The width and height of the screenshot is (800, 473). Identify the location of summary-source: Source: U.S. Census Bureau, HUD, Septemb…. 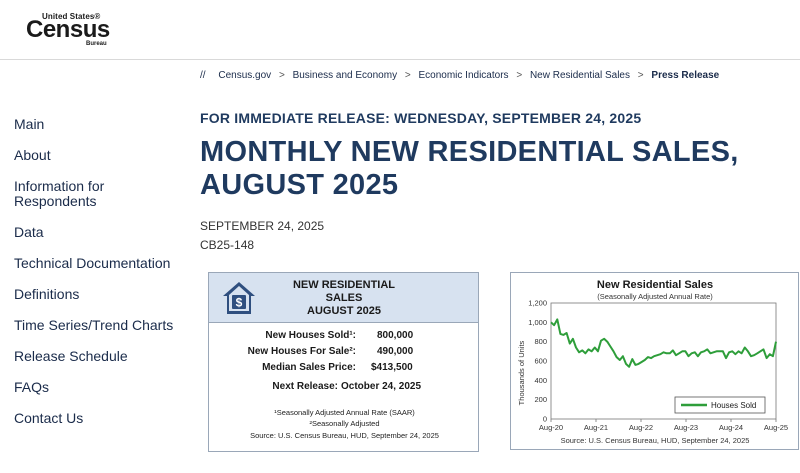
(344, 435).